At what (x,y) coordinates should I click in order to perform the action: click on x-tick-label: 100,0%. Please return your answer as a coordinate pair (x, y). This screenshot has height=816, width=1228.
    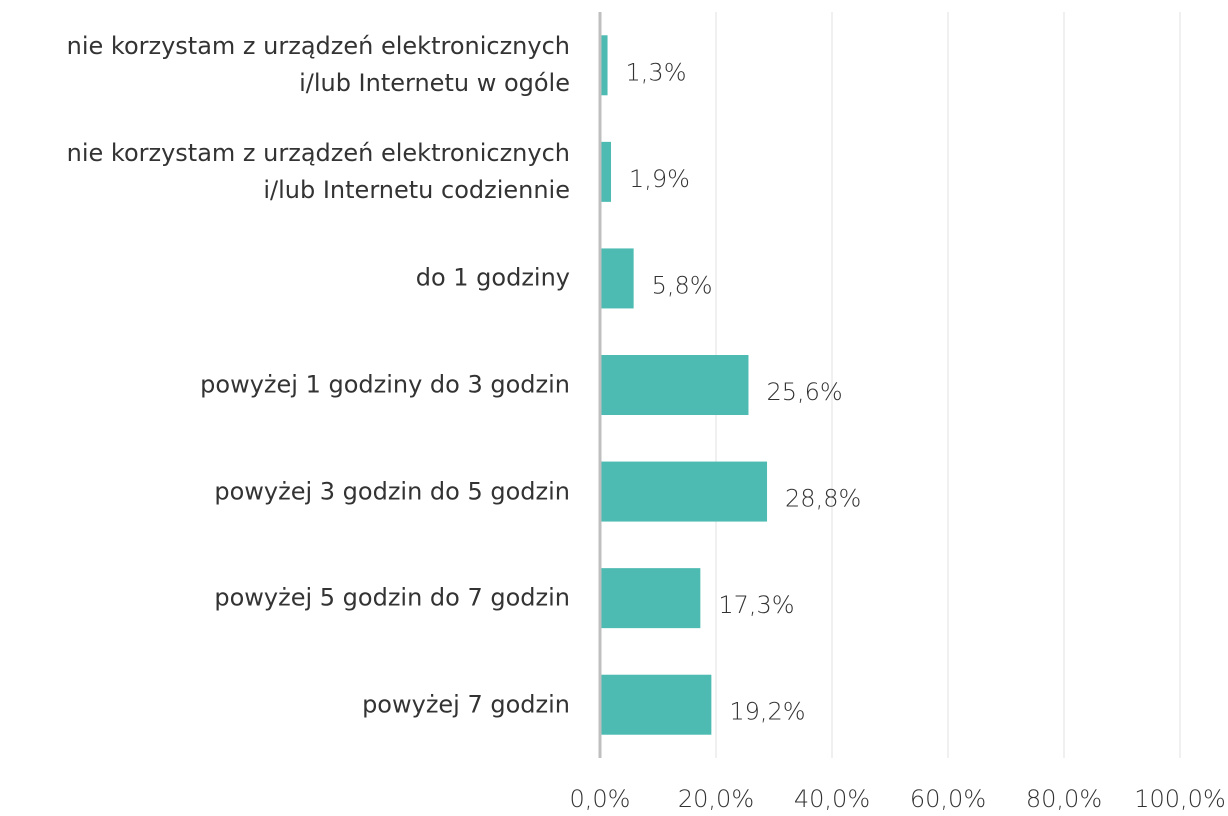
    Looking at the image, I should click on (1180, 799).